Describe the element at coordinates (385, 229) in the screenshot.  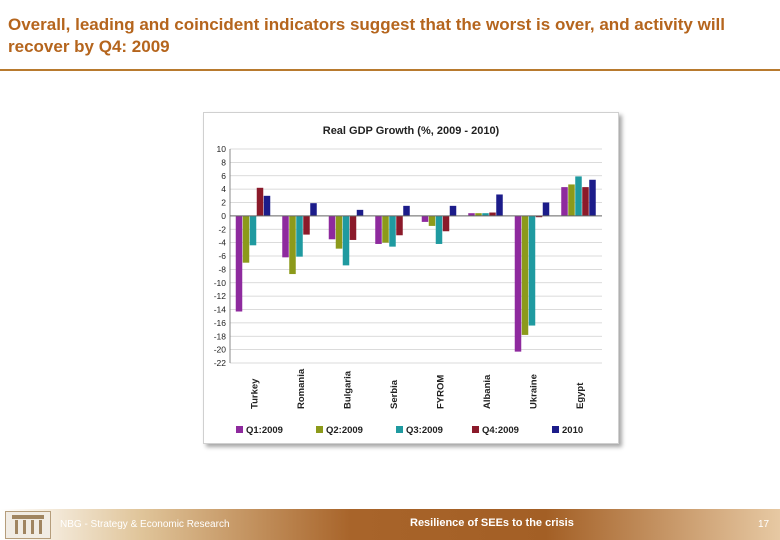
I see `bar-serbia-q22009` at that location.